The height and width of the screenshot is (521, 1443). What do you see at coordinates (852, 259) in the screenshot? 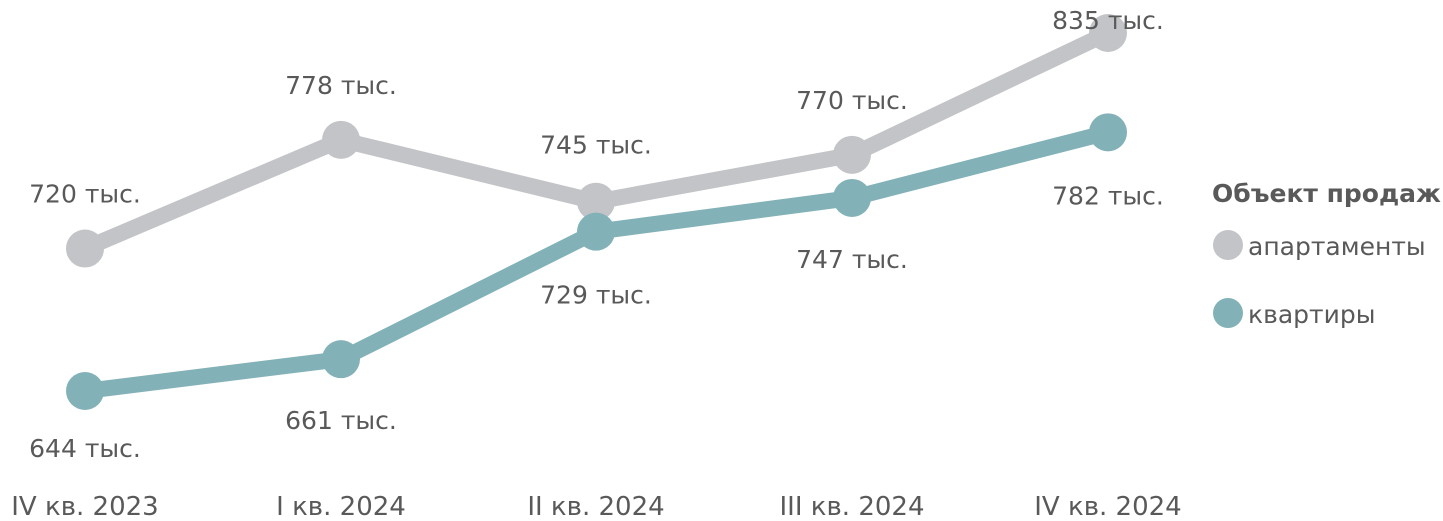
I see `data-label: 747 тыс.` at bounding box center [852, 259].